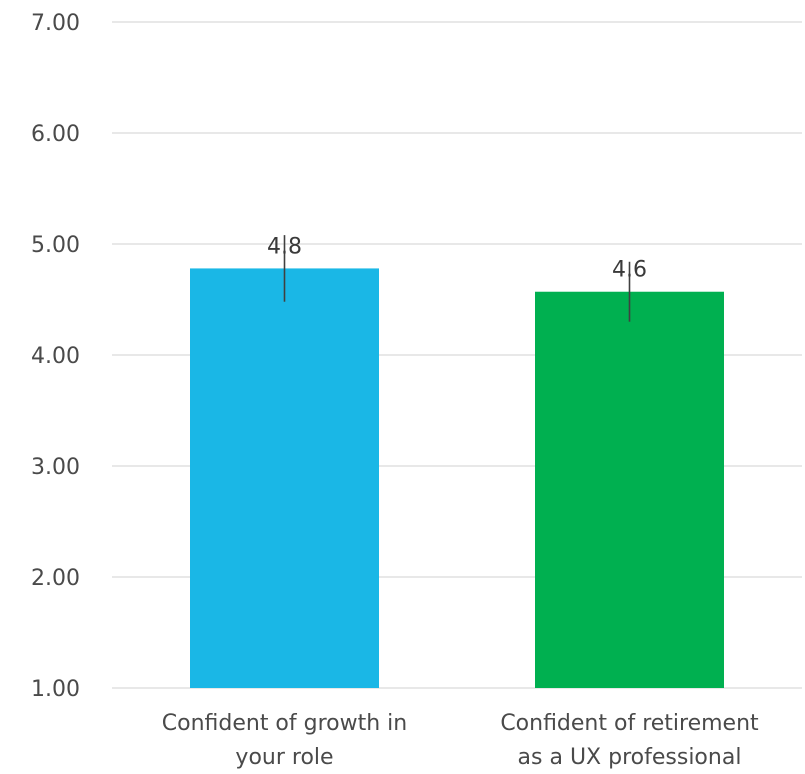 The width and height of the screenshot is (805, 774). What do you see at coordinates (55, 578) in the screenshot?
I see `y-tick-label: 2.00` at bounding box center [55, 578].